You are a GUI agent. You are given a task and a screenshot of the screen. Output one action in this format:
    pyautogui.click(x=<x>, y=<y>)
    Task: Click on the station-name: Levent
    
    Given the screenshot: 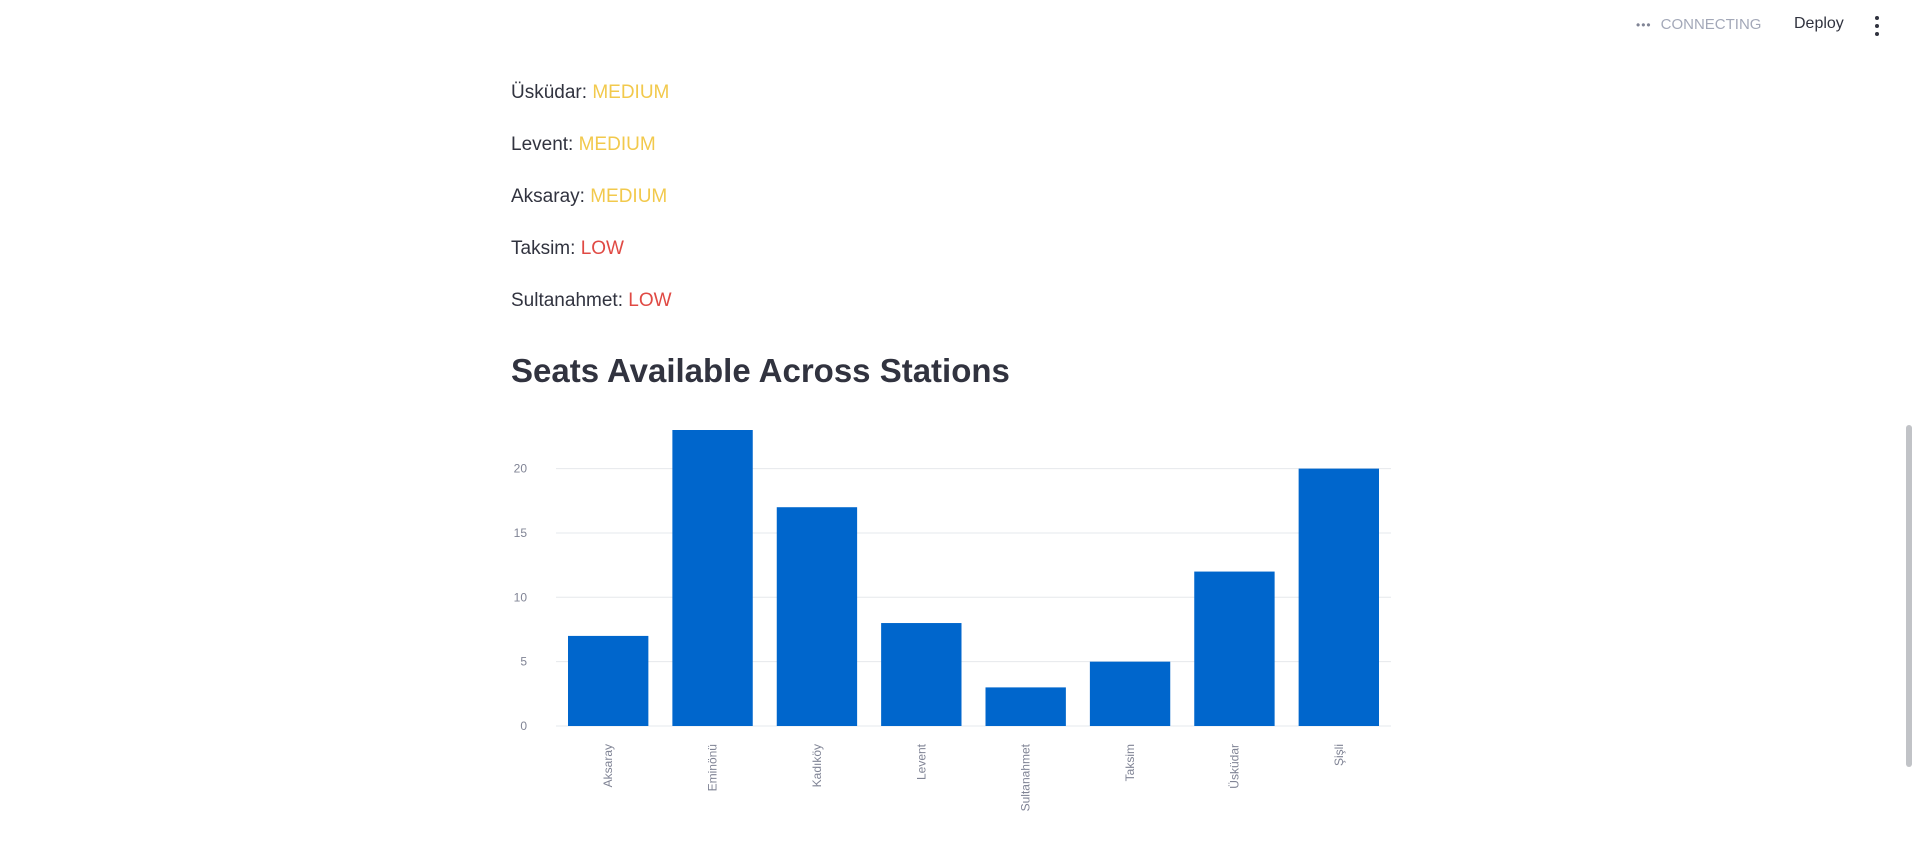 What is the action you would take?
    pyautogui.click(x=540, y=144)
    